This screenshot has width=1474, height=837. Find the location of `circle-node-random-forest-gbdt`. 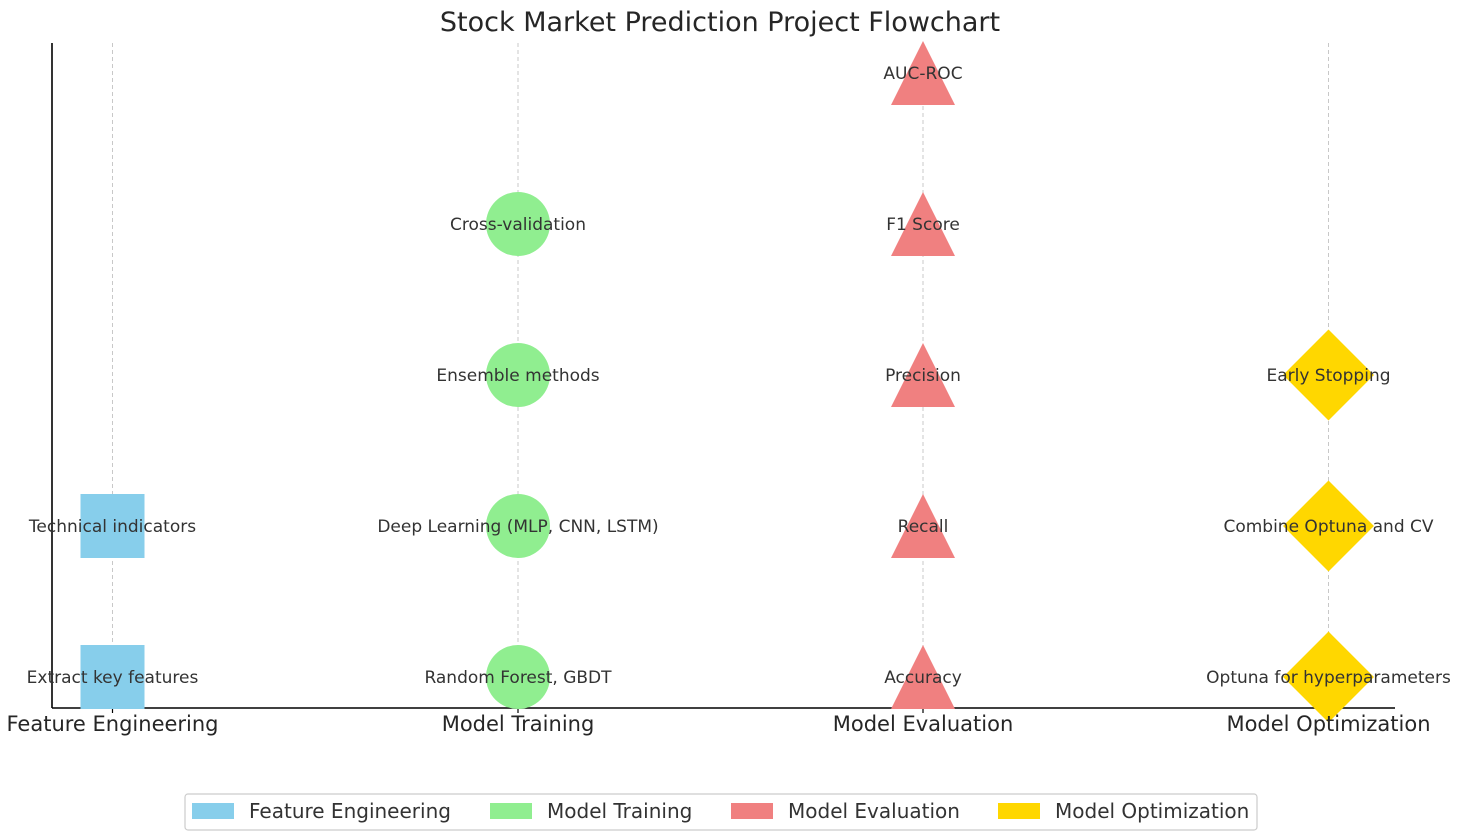

circle-node-random-forest-gbdt is located at coordinates (518, 677).